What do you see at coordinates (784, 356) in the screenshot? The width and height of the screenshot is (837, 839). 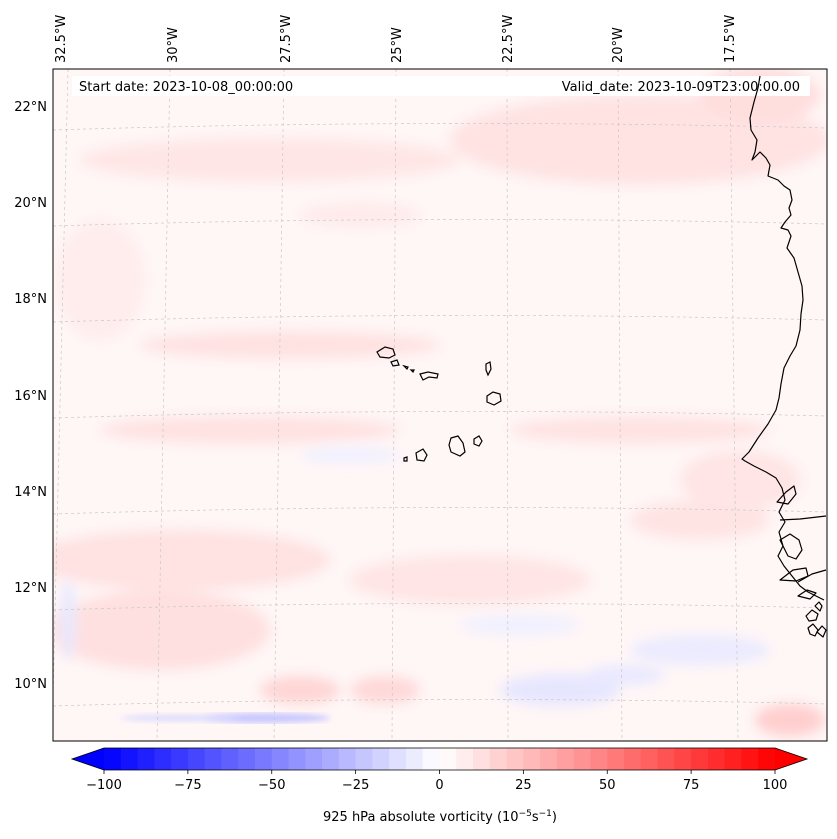 I see `african-coastline` at bounding box center [784, 356].